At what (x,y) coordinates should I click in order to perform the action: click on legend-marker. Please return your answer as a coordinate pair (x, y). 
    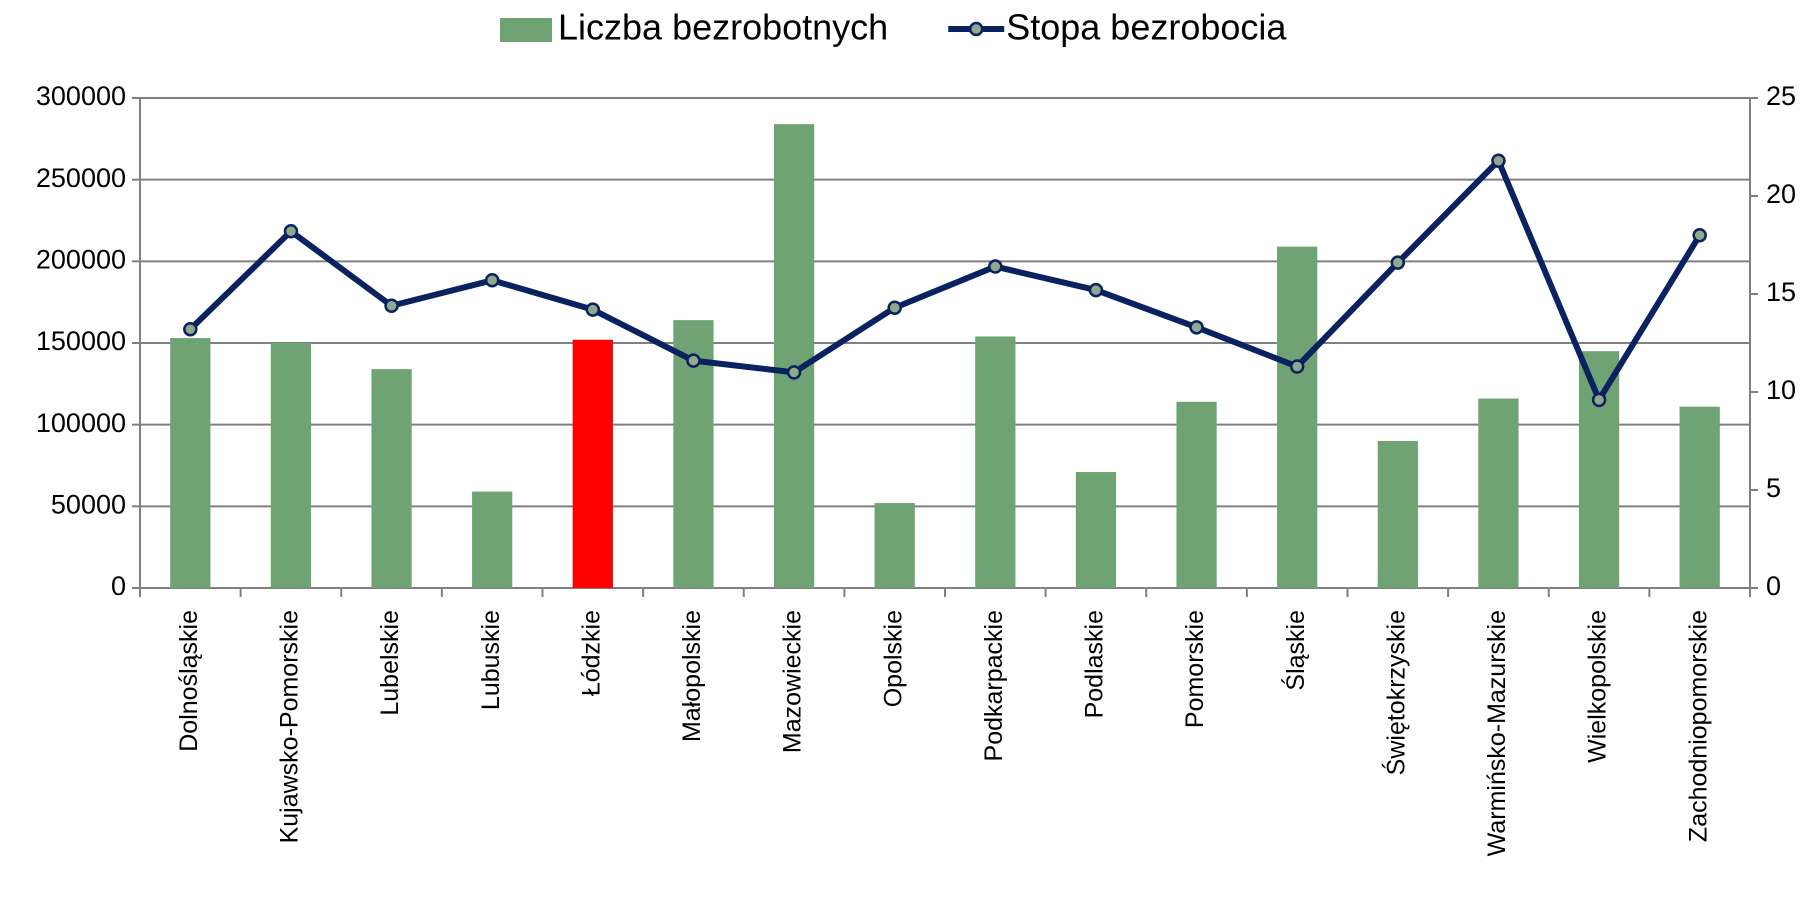
    Looking at the image, I should click on (976, 29).